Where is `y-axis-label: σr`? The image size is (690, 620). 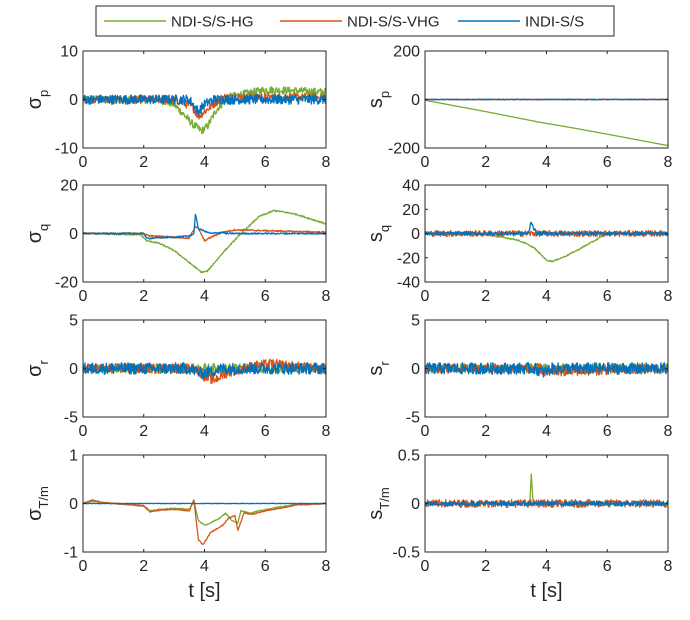 y-axis-label: σr is located at coordinates (37, 368).